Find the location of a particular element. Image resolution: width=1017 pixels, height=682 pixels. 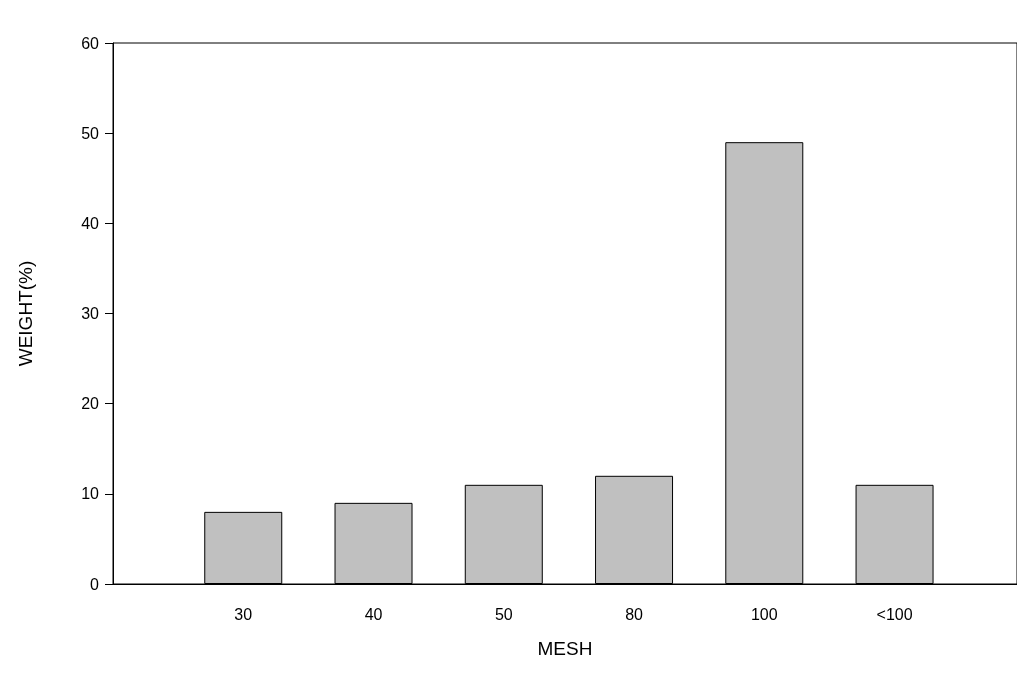

y-tick-label: 40 is located at coordinates (90, 223).